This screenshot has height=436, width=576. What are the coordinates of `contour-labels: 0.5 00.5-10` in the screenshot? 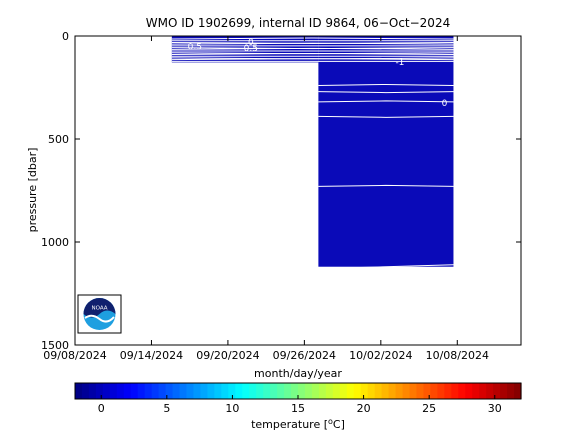 It's located at (318, 73).